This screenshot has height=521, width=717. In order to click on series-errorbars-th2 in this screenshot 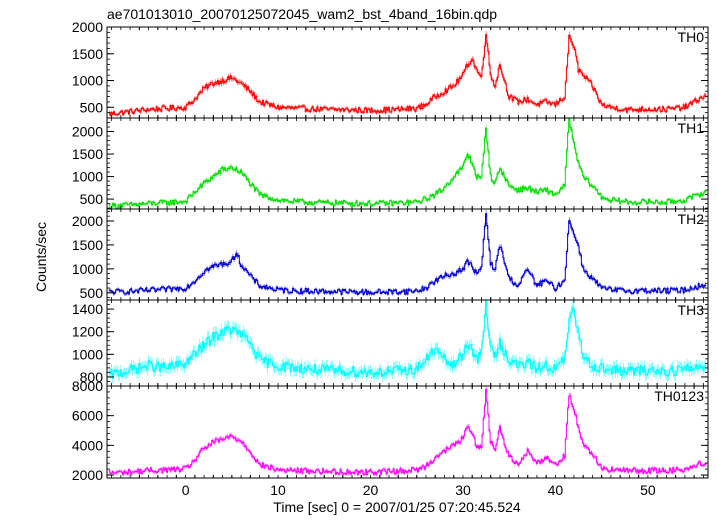, I will do `click(407, 253)`.